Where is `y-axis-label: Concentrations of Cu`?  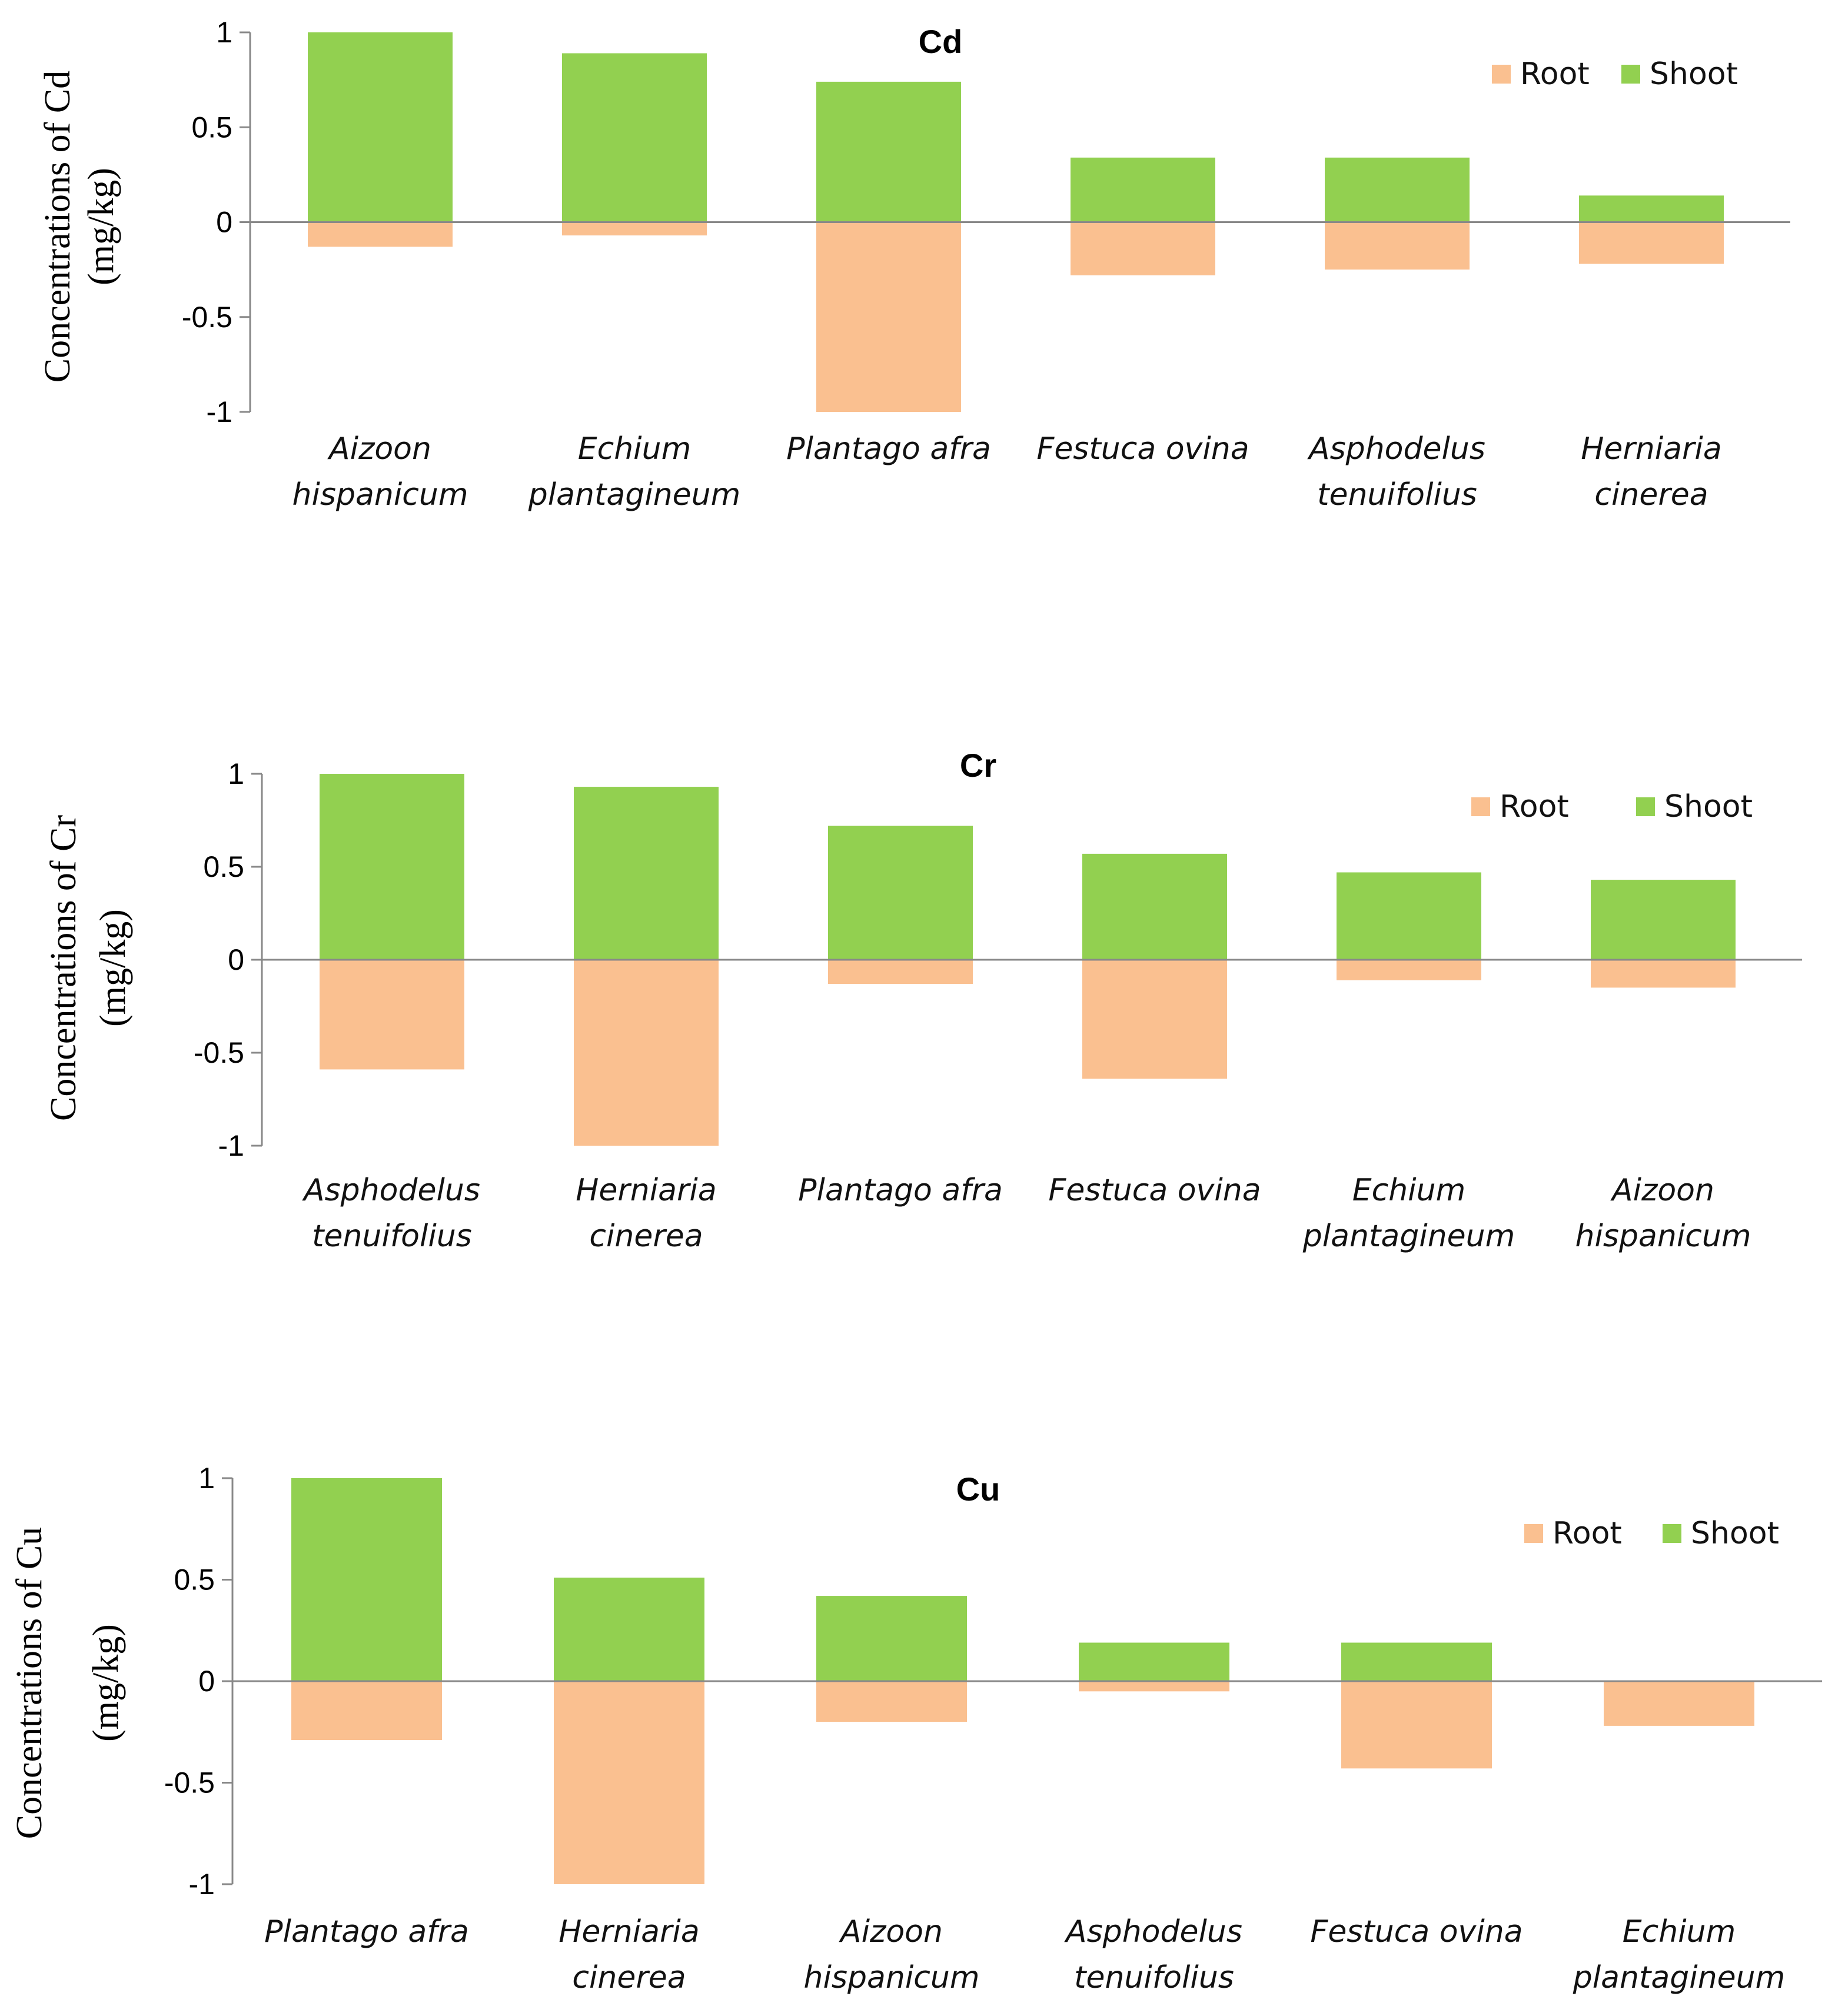
y-axis-label: Concentrations of Cu is located at coordinates (29, 1683).